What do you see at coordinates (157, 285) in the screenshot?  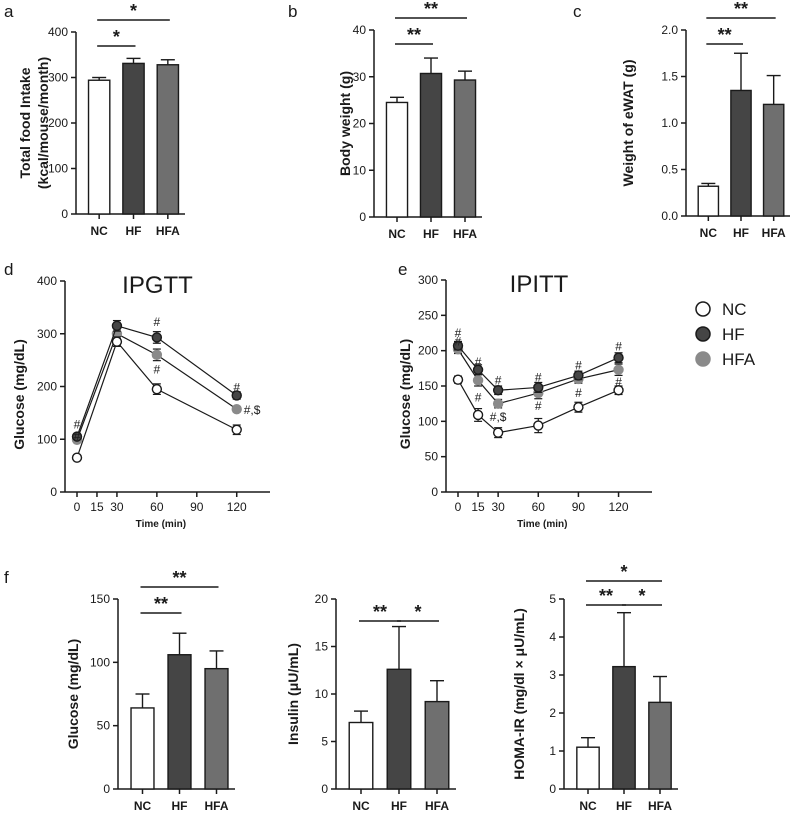 I see `chart-title: IPGTT` at bounding box center [157, 285].